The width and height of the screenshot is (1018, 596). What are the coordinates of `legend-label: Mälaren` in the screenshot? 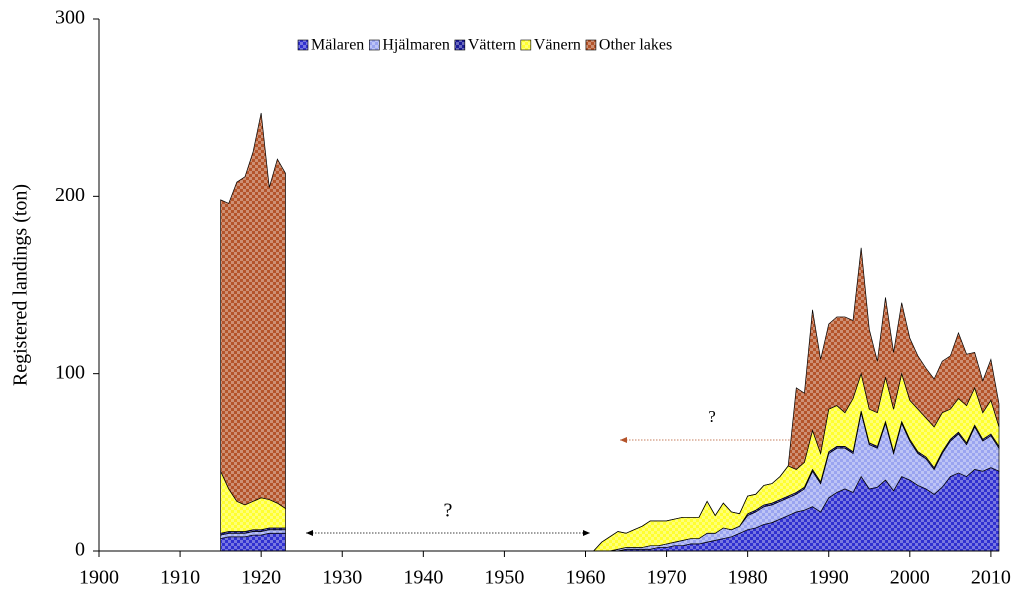 It's located at (337, 45).